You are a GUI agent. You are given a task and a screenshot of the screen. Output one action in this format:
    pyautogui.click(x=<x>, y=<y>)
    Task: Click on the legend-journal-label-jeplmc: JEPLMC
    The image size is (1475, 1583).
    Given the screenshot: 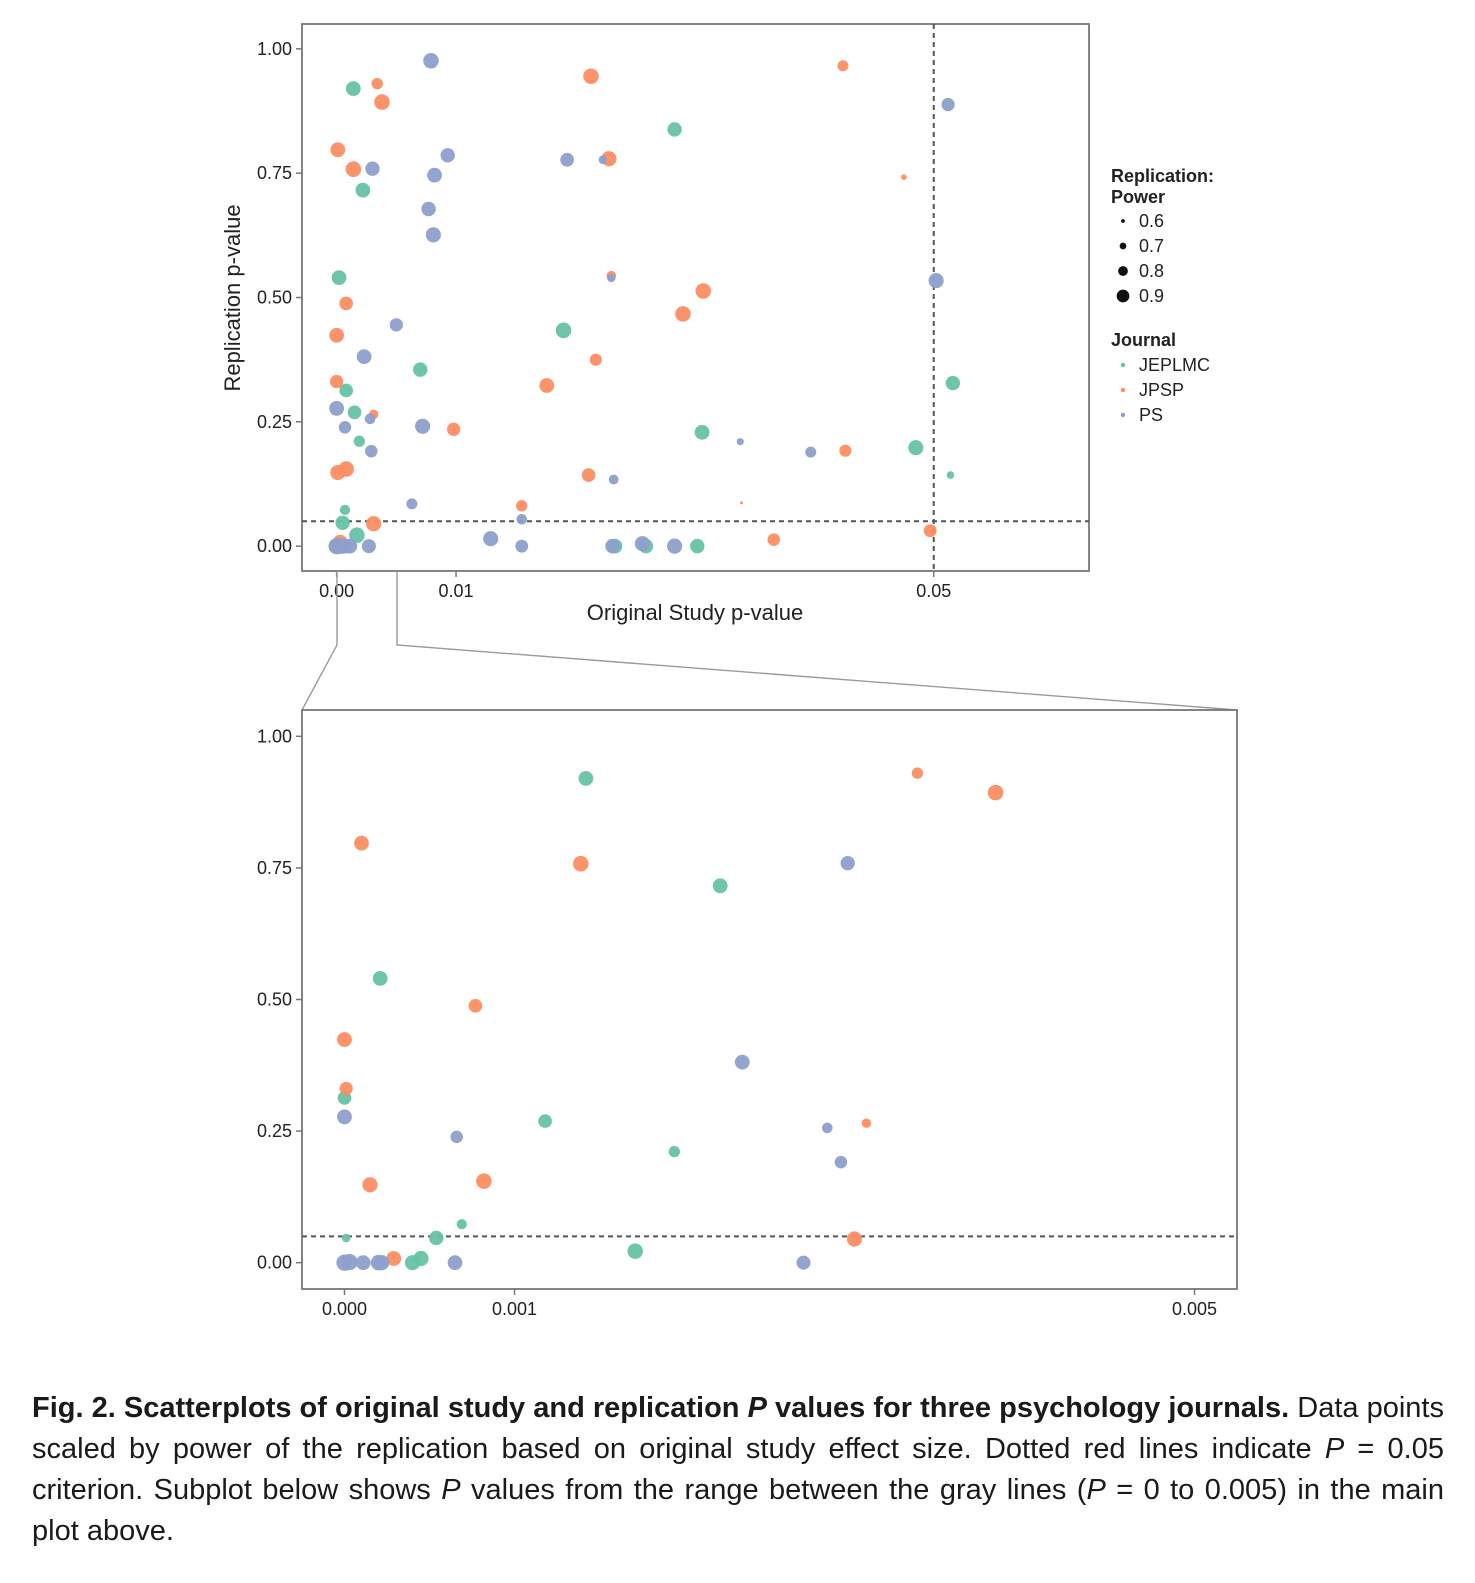 What is the action you would take?
    pyautogui.click(x=1174, y=365)
    